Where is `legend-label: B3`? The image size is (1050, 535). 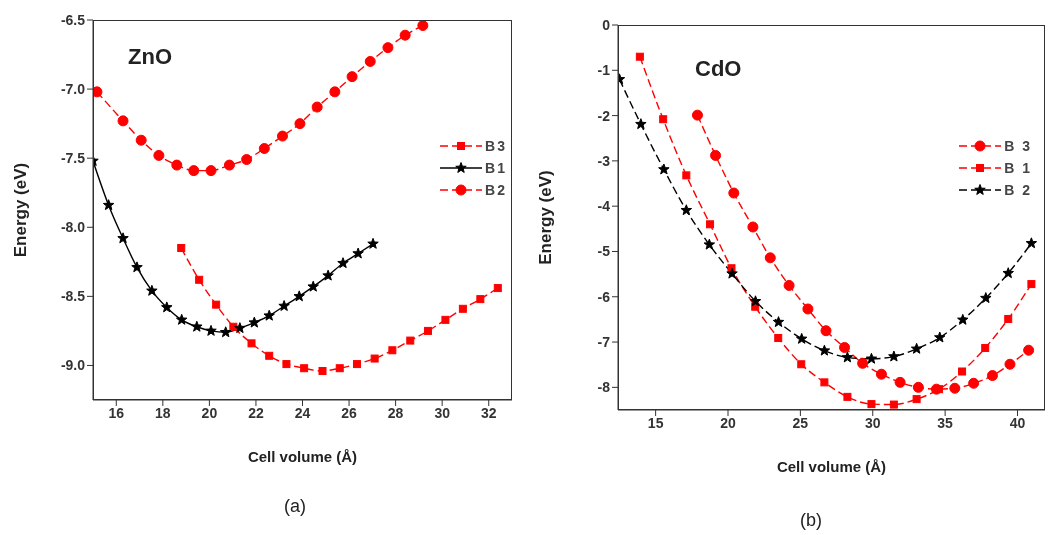
legend-label: B3 is located at coordinates (496, 146).